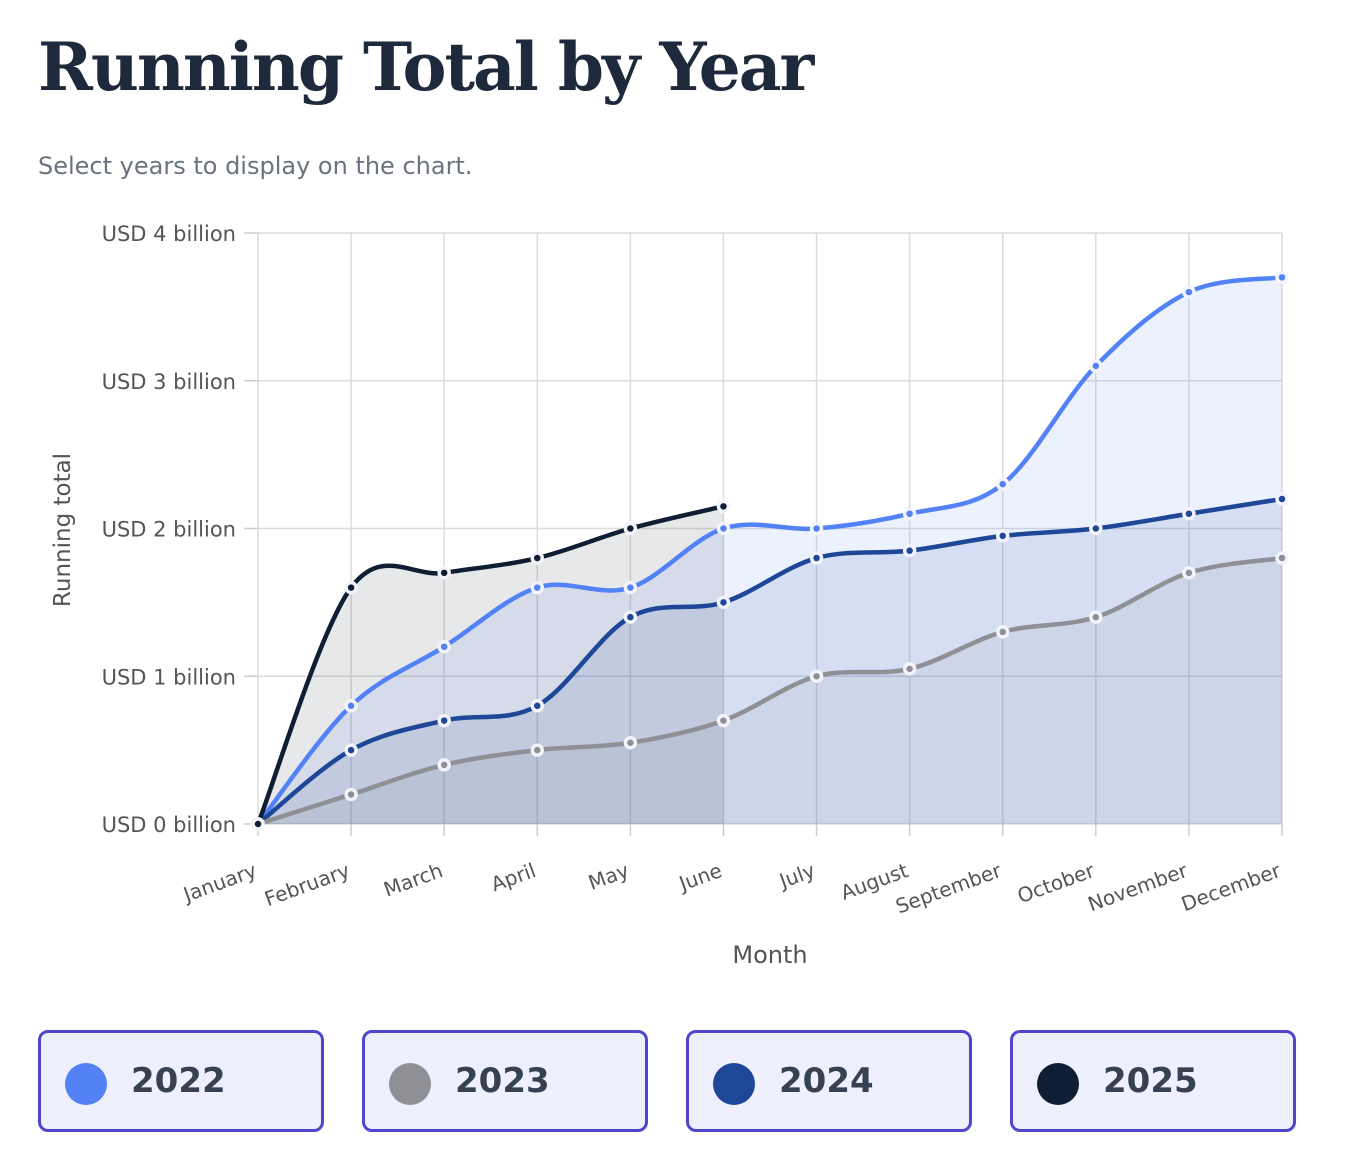  I want to click on chart-title: Running Total by Year, so click(426, 67).